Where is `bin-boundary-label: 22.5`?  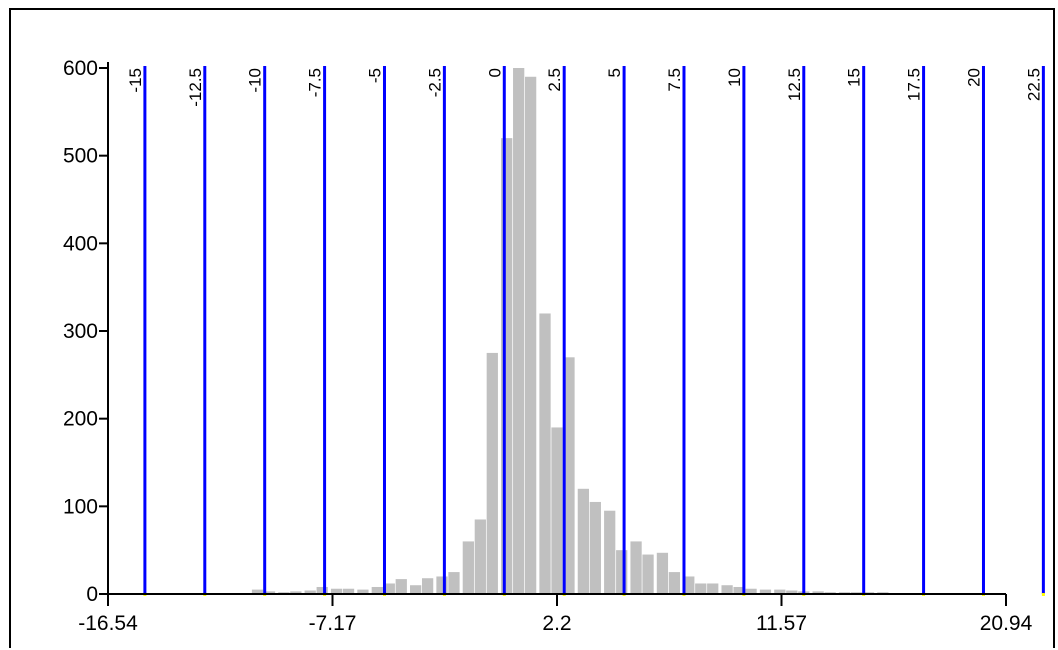
bin-boundary-label: 22.5 is located at coordinates (1033, 84).